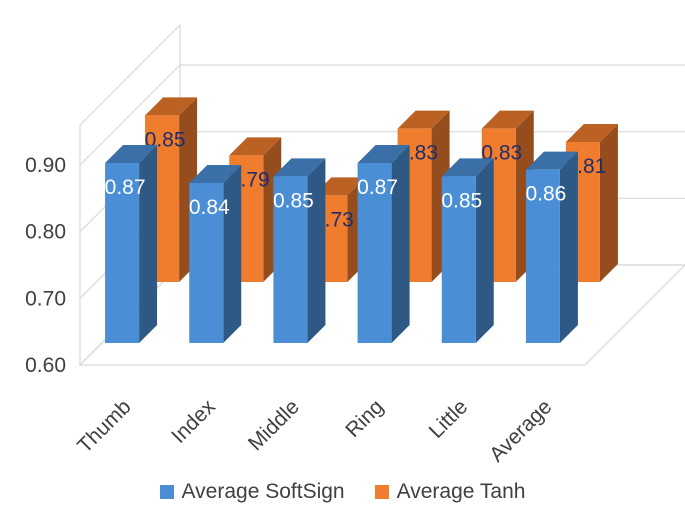 Image resolution: width=685 pixels, height=510 pixels. What do you see at coordinates (381, 492) in the screenshot?
I see `legend-swatch-tanh` at bounding box center [381, 492].